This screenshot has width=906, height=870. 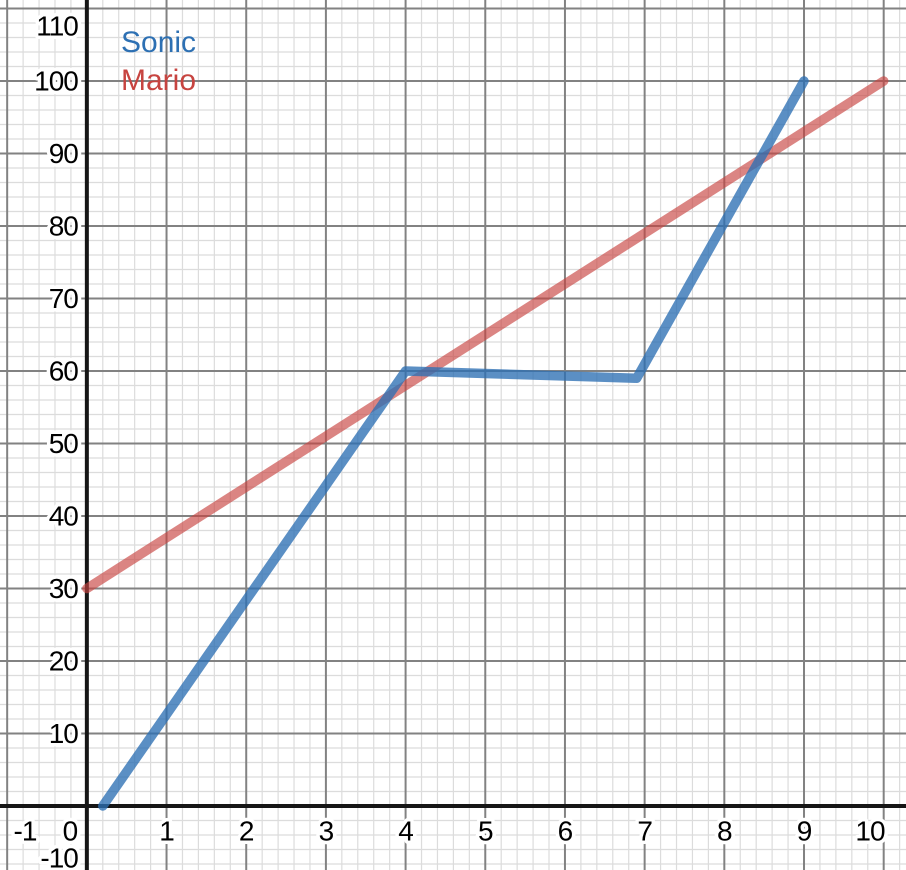 What do you see at coordinates (64, 588) in the screenshot?
I see `y-tick-label: 30` at bounding box center [64, 588].